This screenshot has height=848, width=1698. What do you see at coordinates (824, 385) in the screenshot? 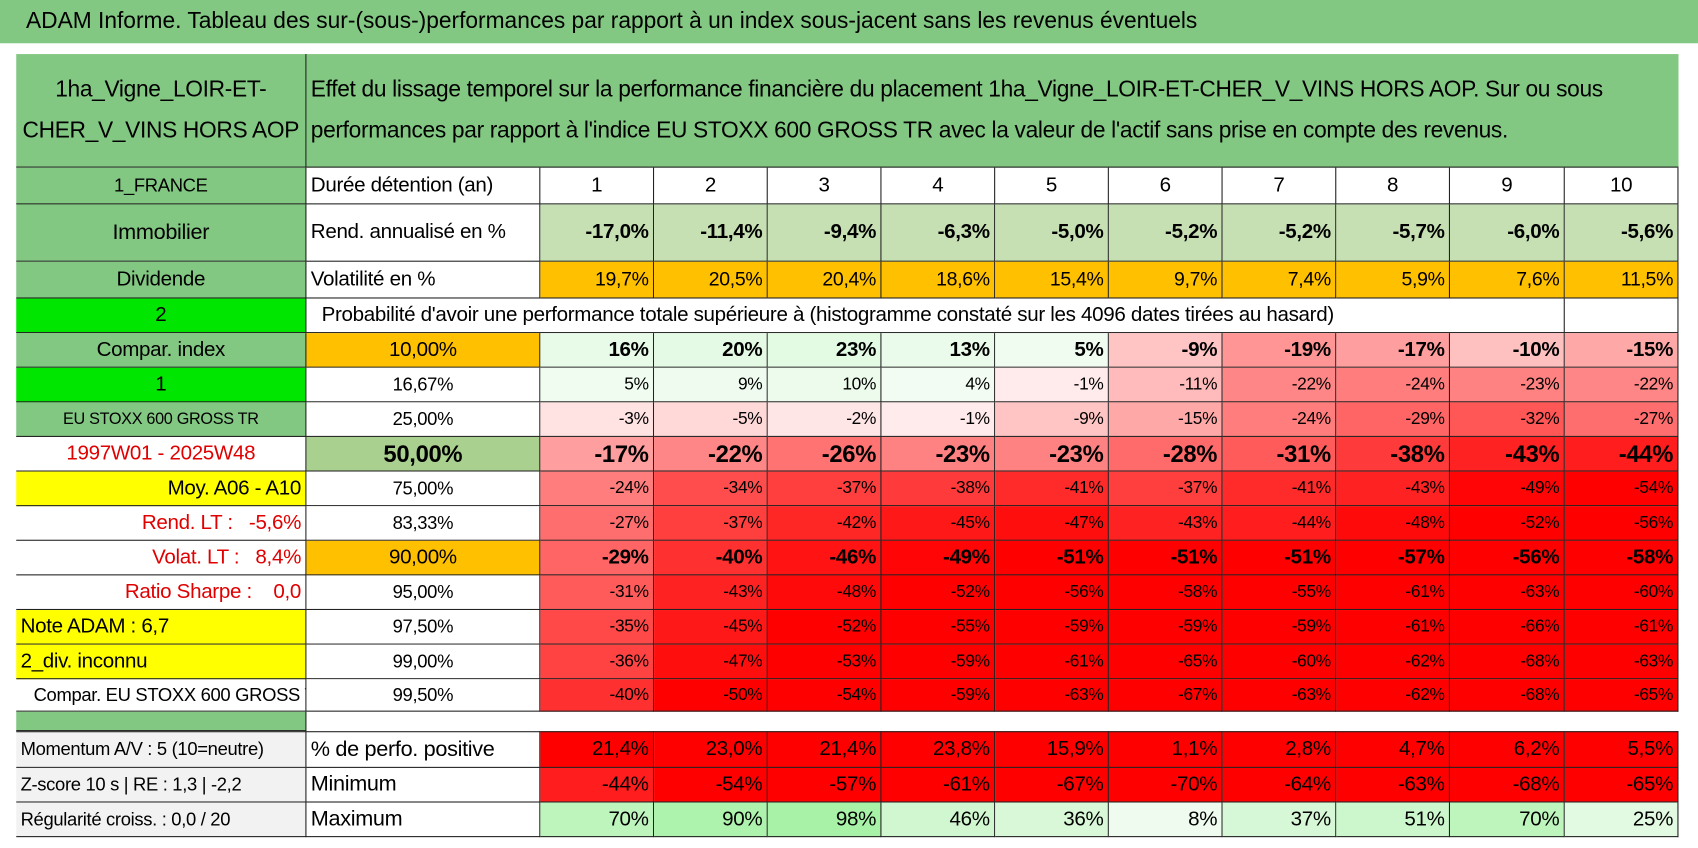
I see `quantile-cell: 10%` at bounding box center [824, 385].